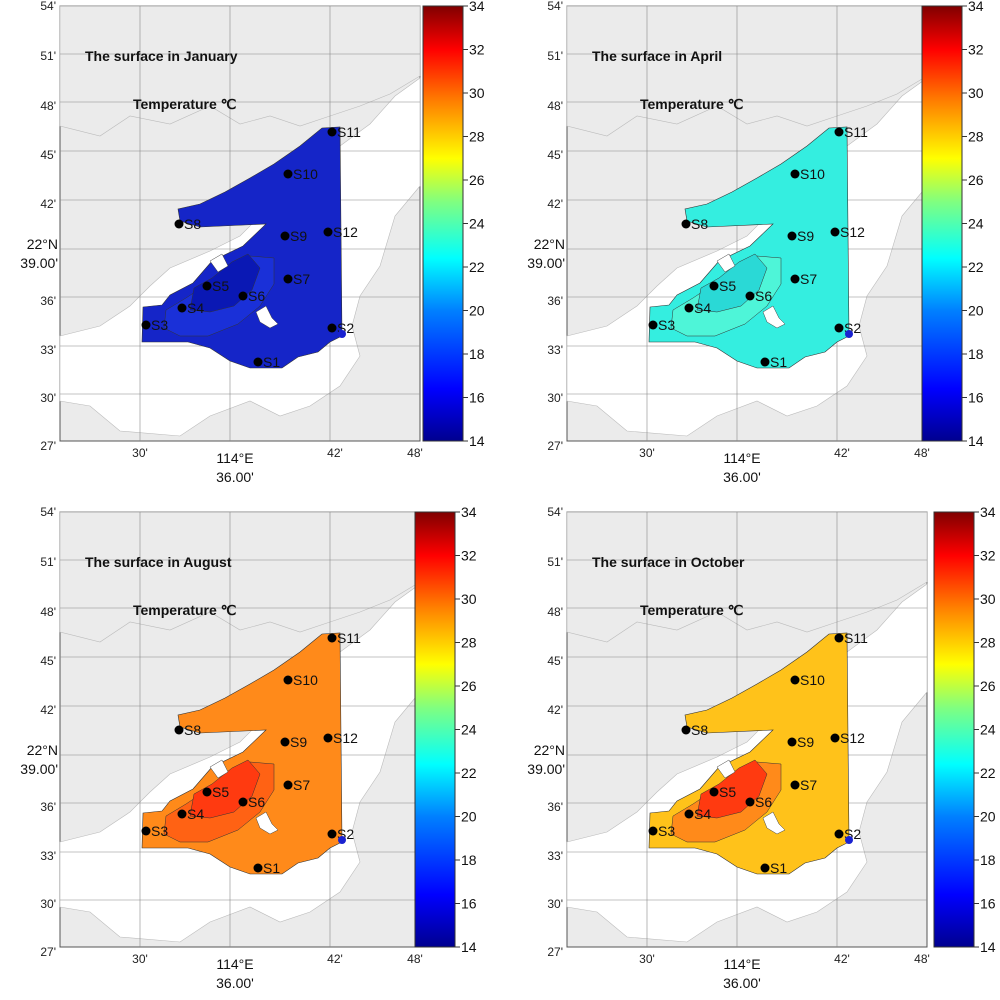 The height and width of the screenshot is (1000, 1000). What do you see at coordinates (741, 458) in the screenshot?
I see `x-axis-label: 114°E` at bounding box center [741, 458].